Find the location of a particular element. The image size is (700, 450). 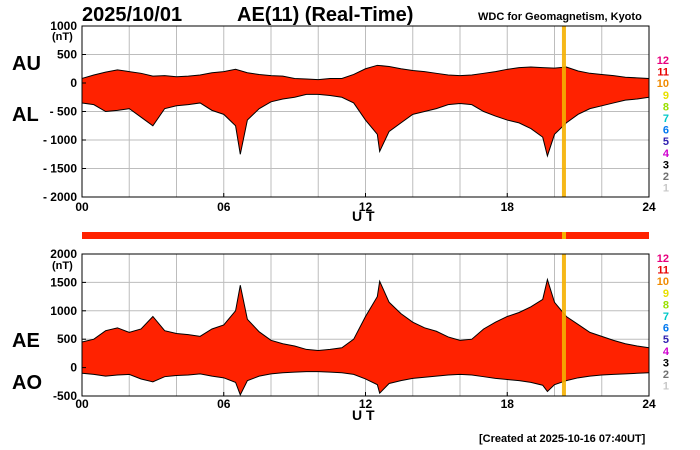

ae-ao-unit: (nT) is located at coordinates (62, 266).